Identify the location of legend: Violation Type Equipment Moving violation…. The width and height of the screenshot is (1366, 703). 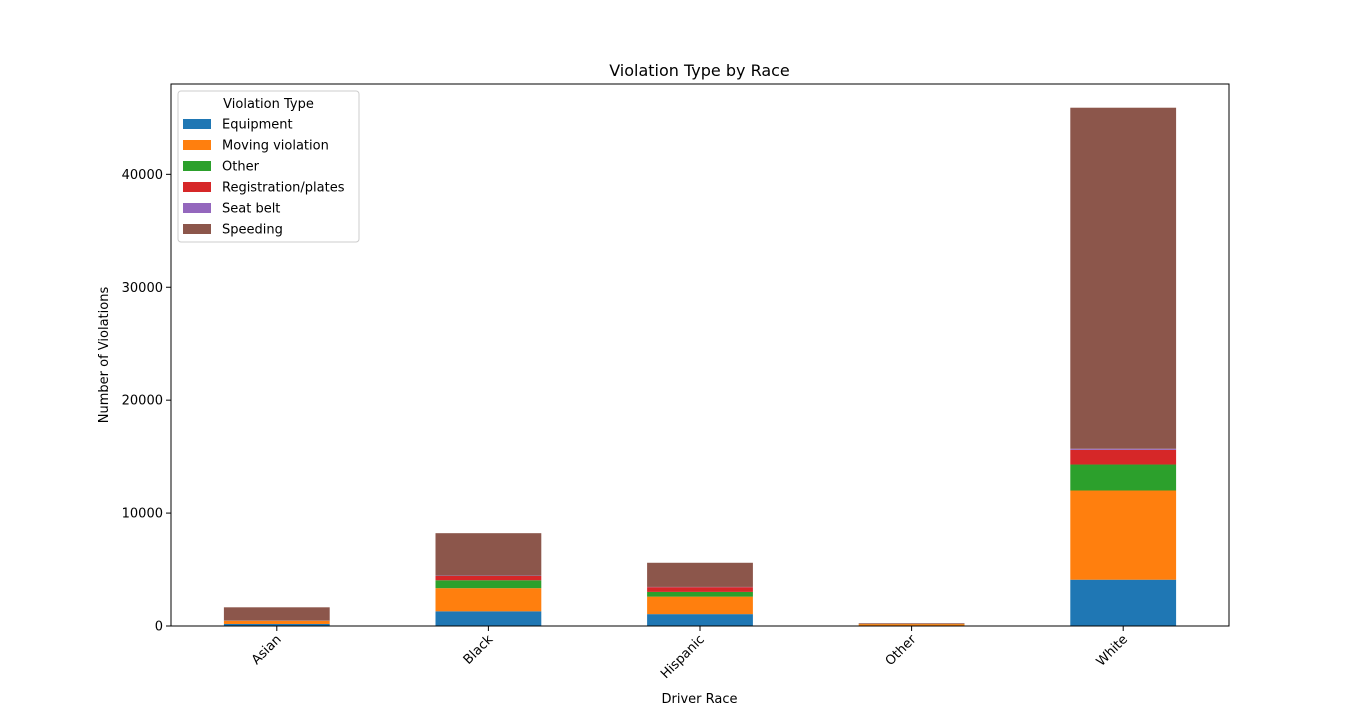
(268, 166).